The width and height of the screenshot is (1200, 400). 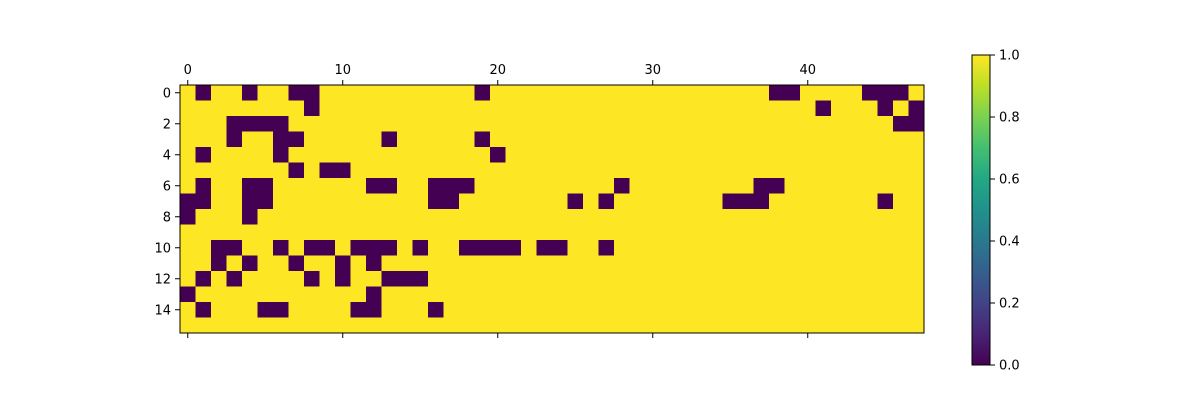 I want to click on x-tick-label: 10, so click(x=342, y=70).